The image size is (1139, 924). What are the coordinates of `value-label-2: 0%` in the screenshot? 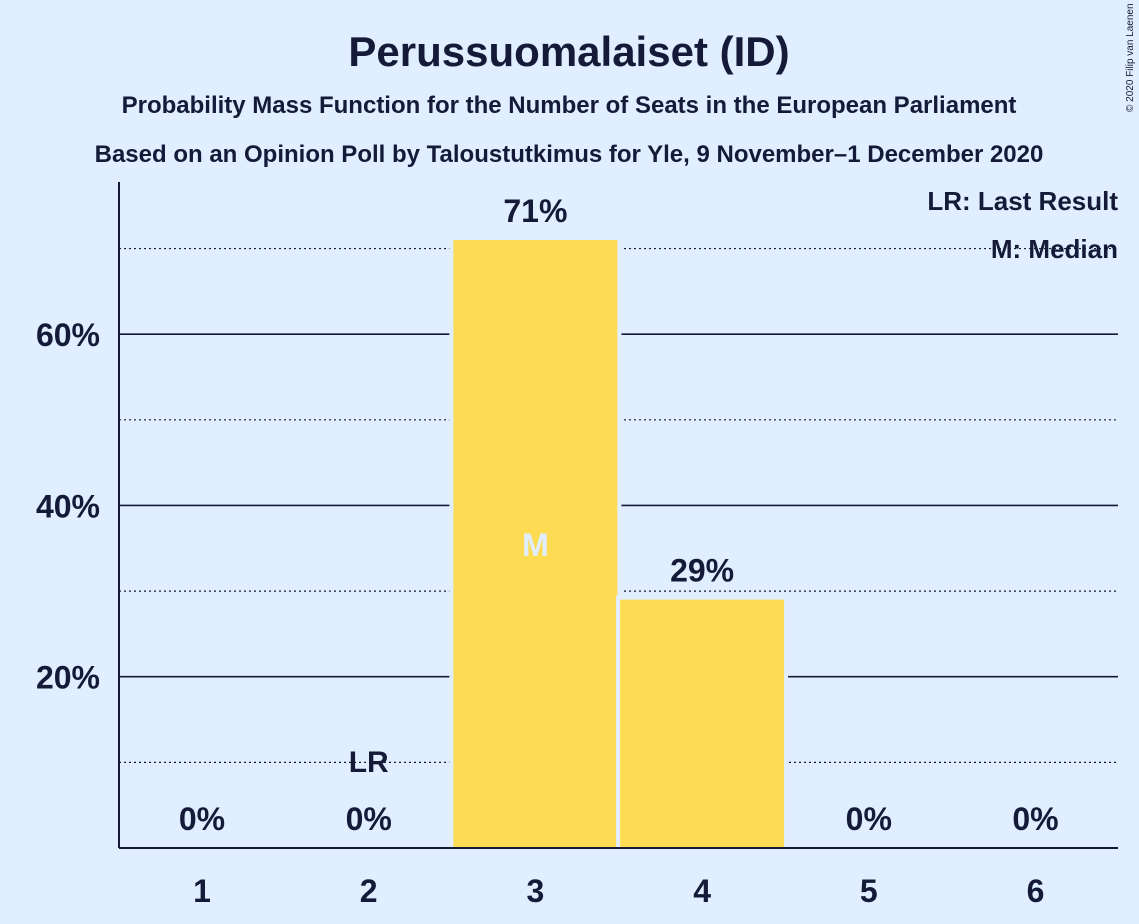 It's located at (369, 819).